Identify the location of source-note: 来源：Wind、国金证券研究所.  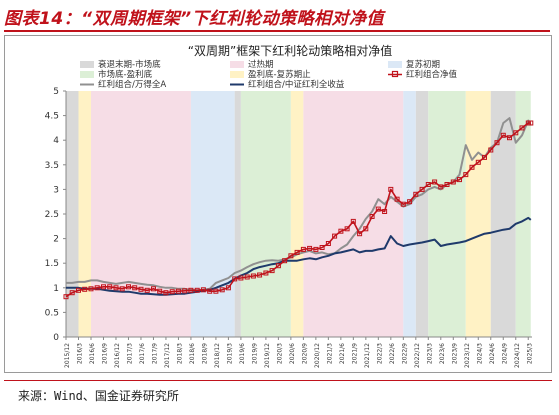
(98, 396).